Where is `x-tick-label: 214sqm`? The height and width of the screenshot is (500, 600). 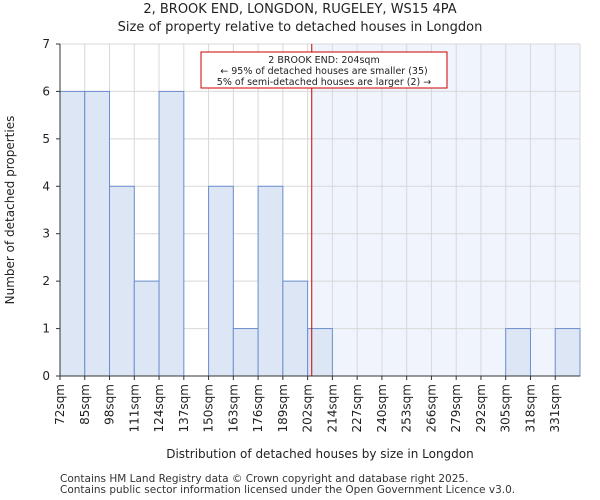 x-tick-label: 214sqm is located at coordinates (332, 408).